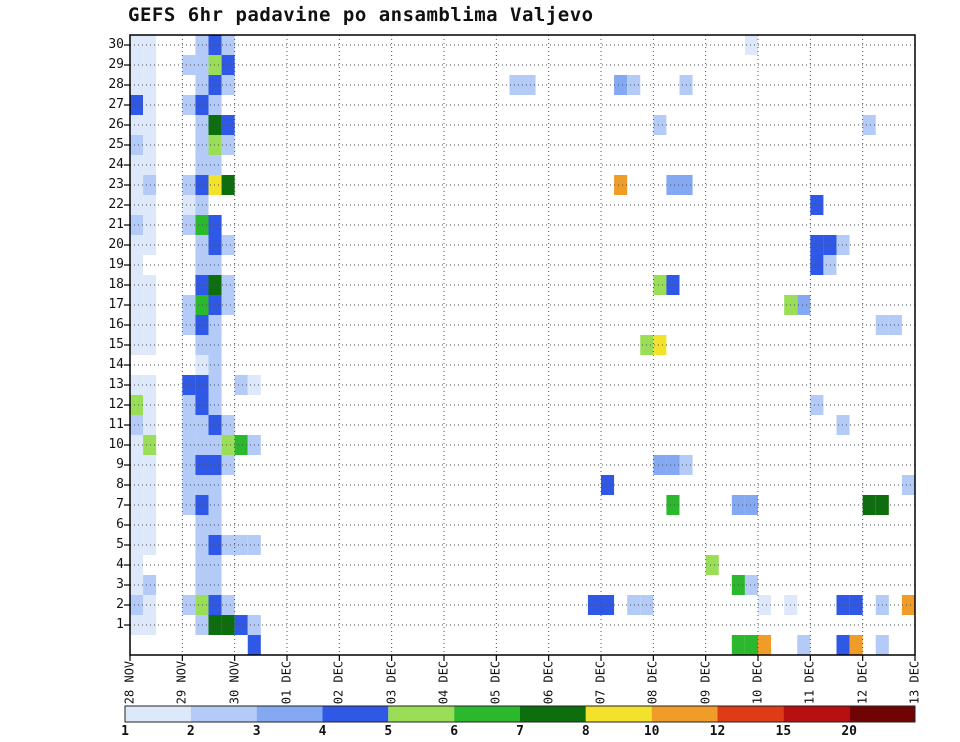 The width and height of the screenshot is (960, 742). What do you see at coordinates (338, 682) in the screenshot?
I see `x-axis-label: 02 DEC` at bounding box center [338, 682].